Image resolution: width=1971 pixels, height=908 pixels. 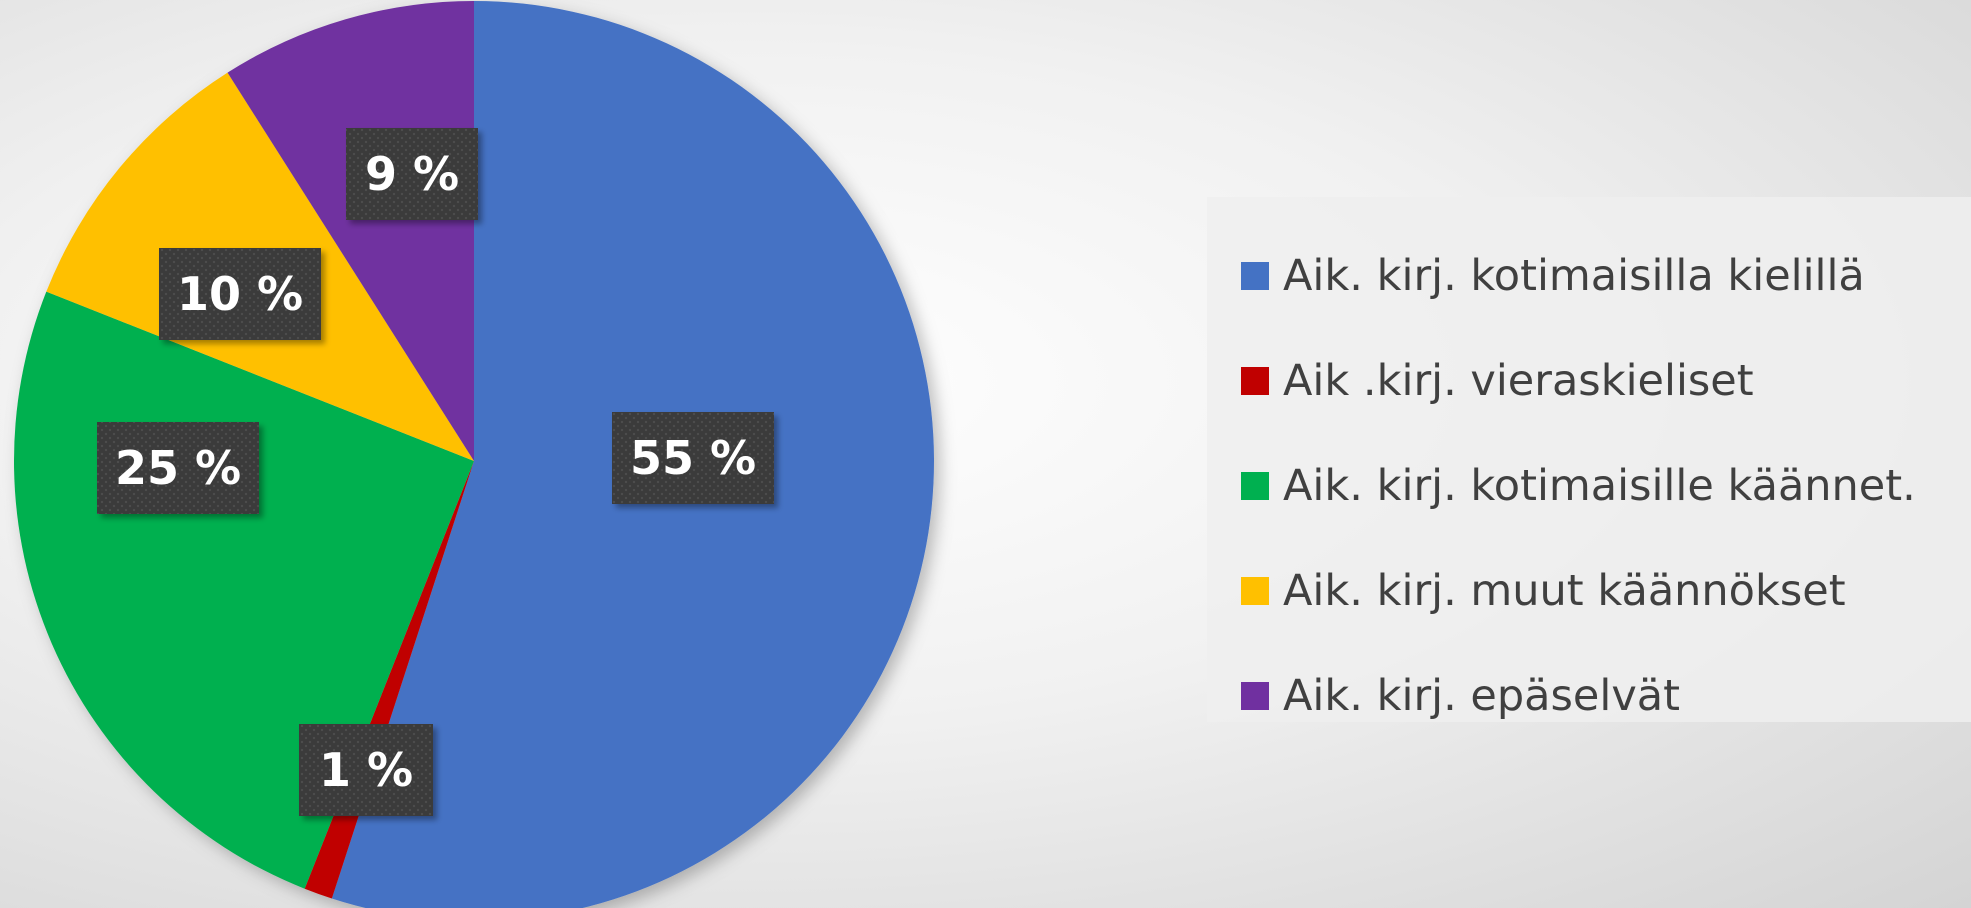 I want to click on data-label-text-1: 55 %, so click(x=693, y=458).